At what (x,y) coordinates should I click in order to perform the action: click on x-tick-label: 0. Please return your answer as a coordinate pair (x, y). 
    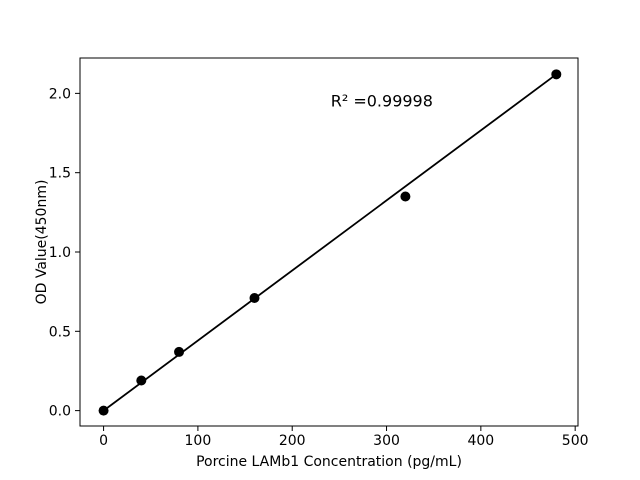
    Looking at the image, I should click on (103, 441).